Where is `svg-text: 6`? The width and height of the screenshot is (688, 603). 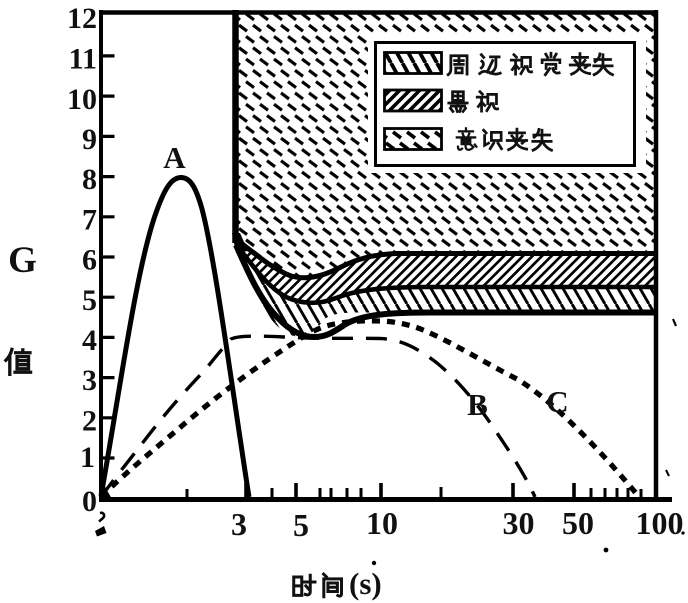
svg-text: 6 is located at coordinates (89, 260).